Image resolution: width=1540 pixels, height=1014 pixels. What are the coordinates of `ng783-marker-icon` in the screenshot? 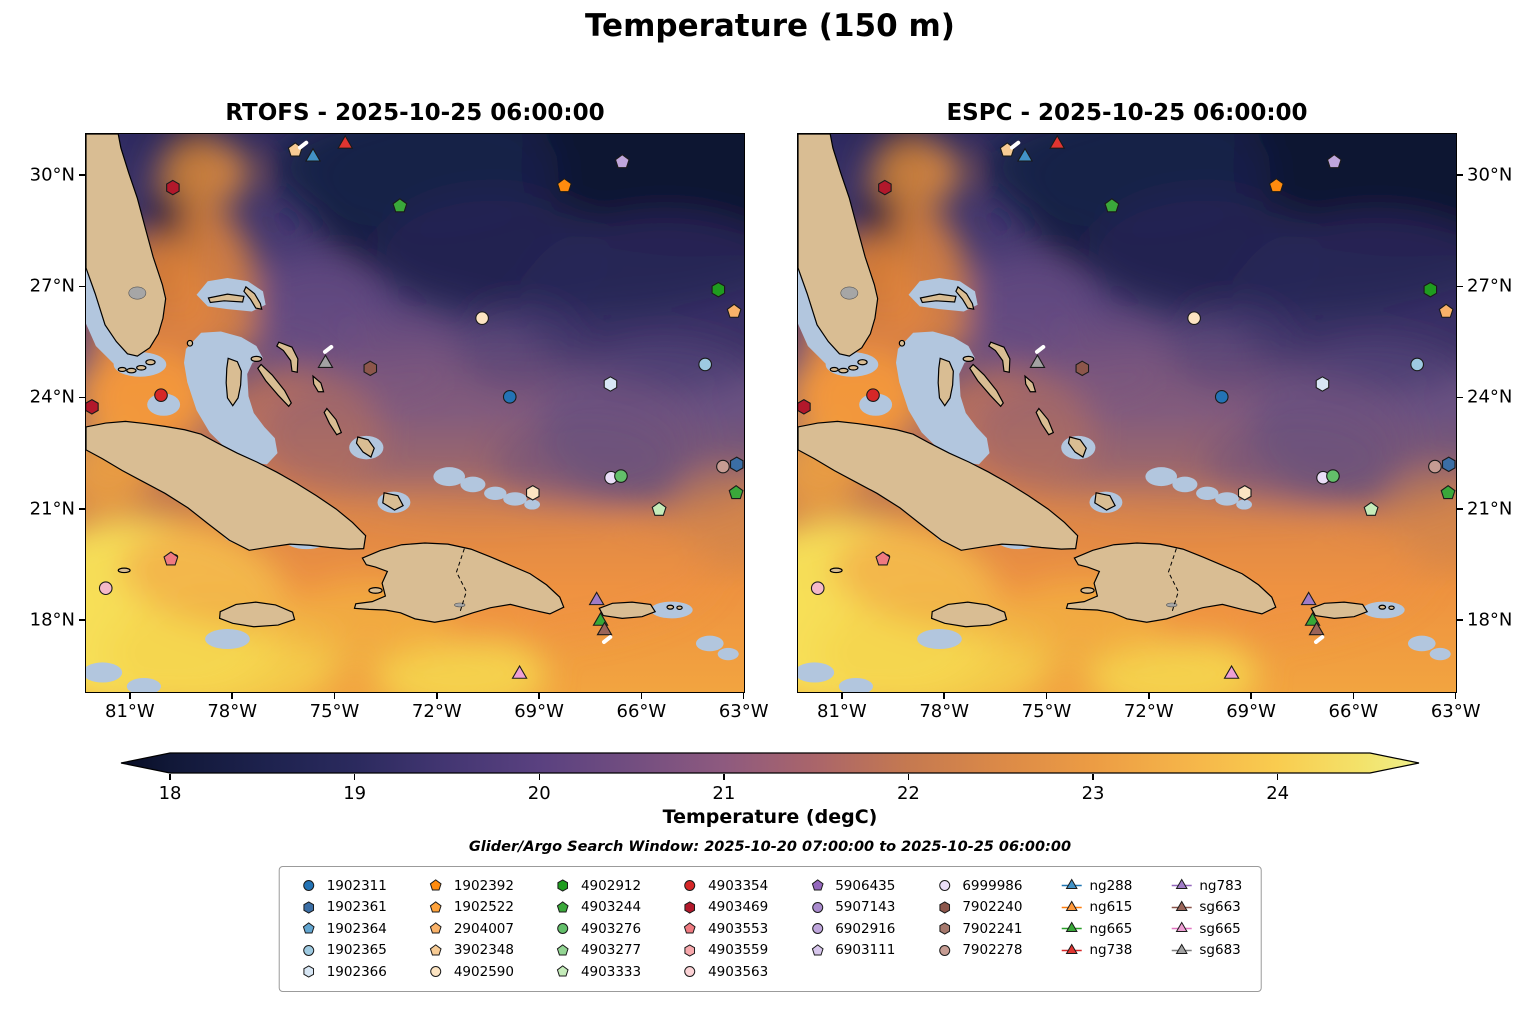 It's located at (1181, 884).